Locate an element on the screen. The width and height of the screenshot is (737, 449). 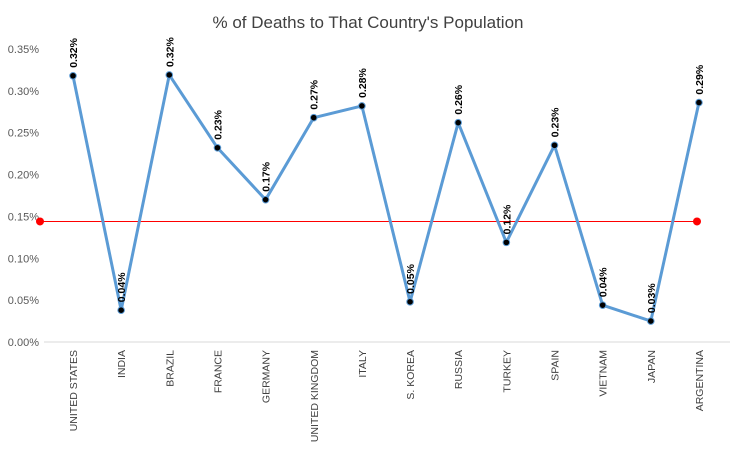
x-tick-label: VIETNAM is located at coordinates (604, 373).